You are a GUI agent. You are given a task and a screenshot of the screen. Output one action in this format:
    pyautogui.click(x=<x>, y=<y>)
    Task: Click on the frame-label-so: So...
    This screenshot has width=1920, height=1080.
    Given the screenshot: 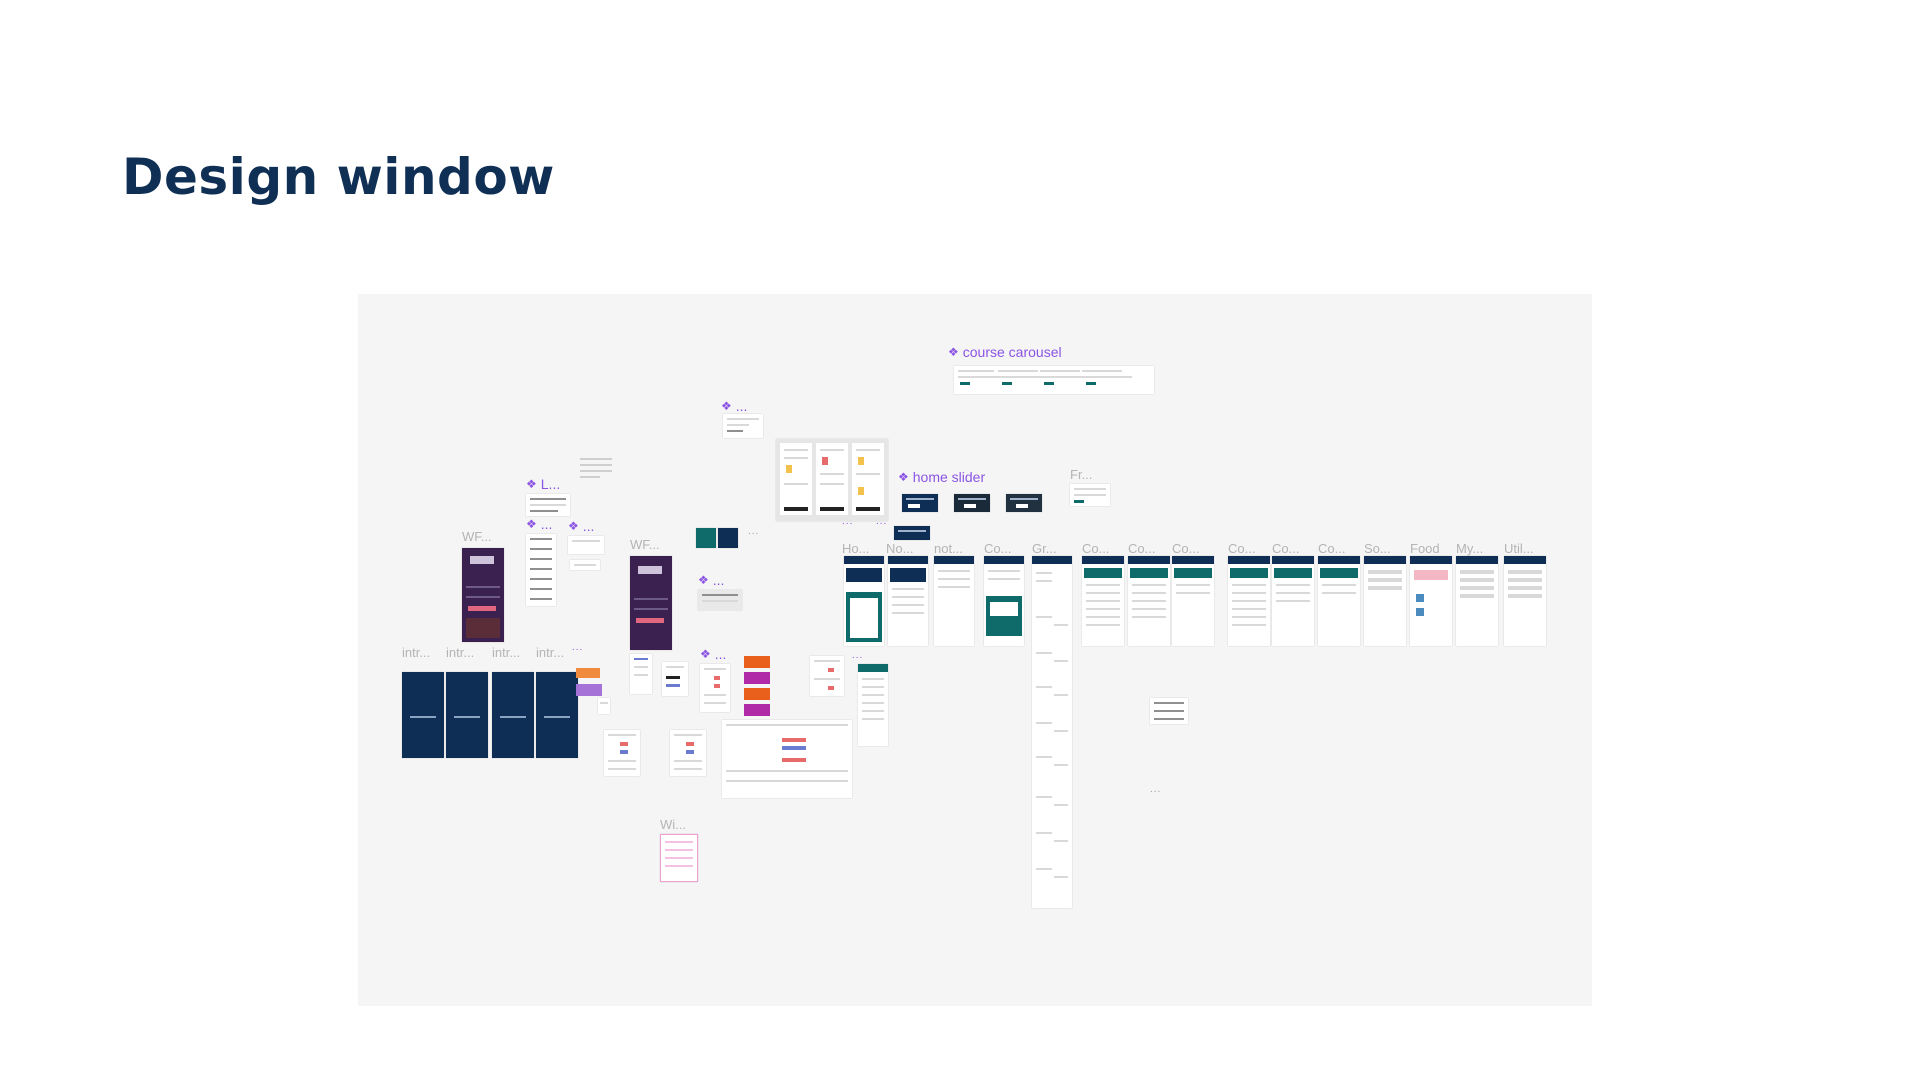 What is the action you would take?
    pyautogui.click(x=1377, y=548)
    